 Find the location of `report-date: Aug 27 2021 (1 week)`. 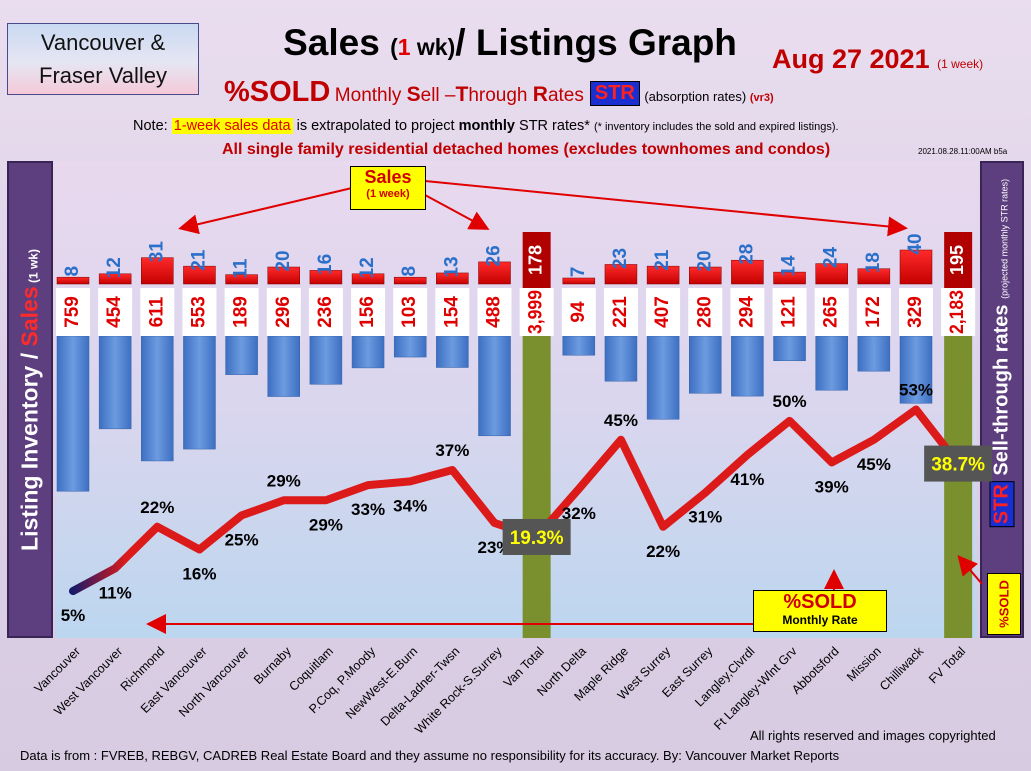

report-date: Aug 27 2021 (1 week) is located at coordinates (877, 59).